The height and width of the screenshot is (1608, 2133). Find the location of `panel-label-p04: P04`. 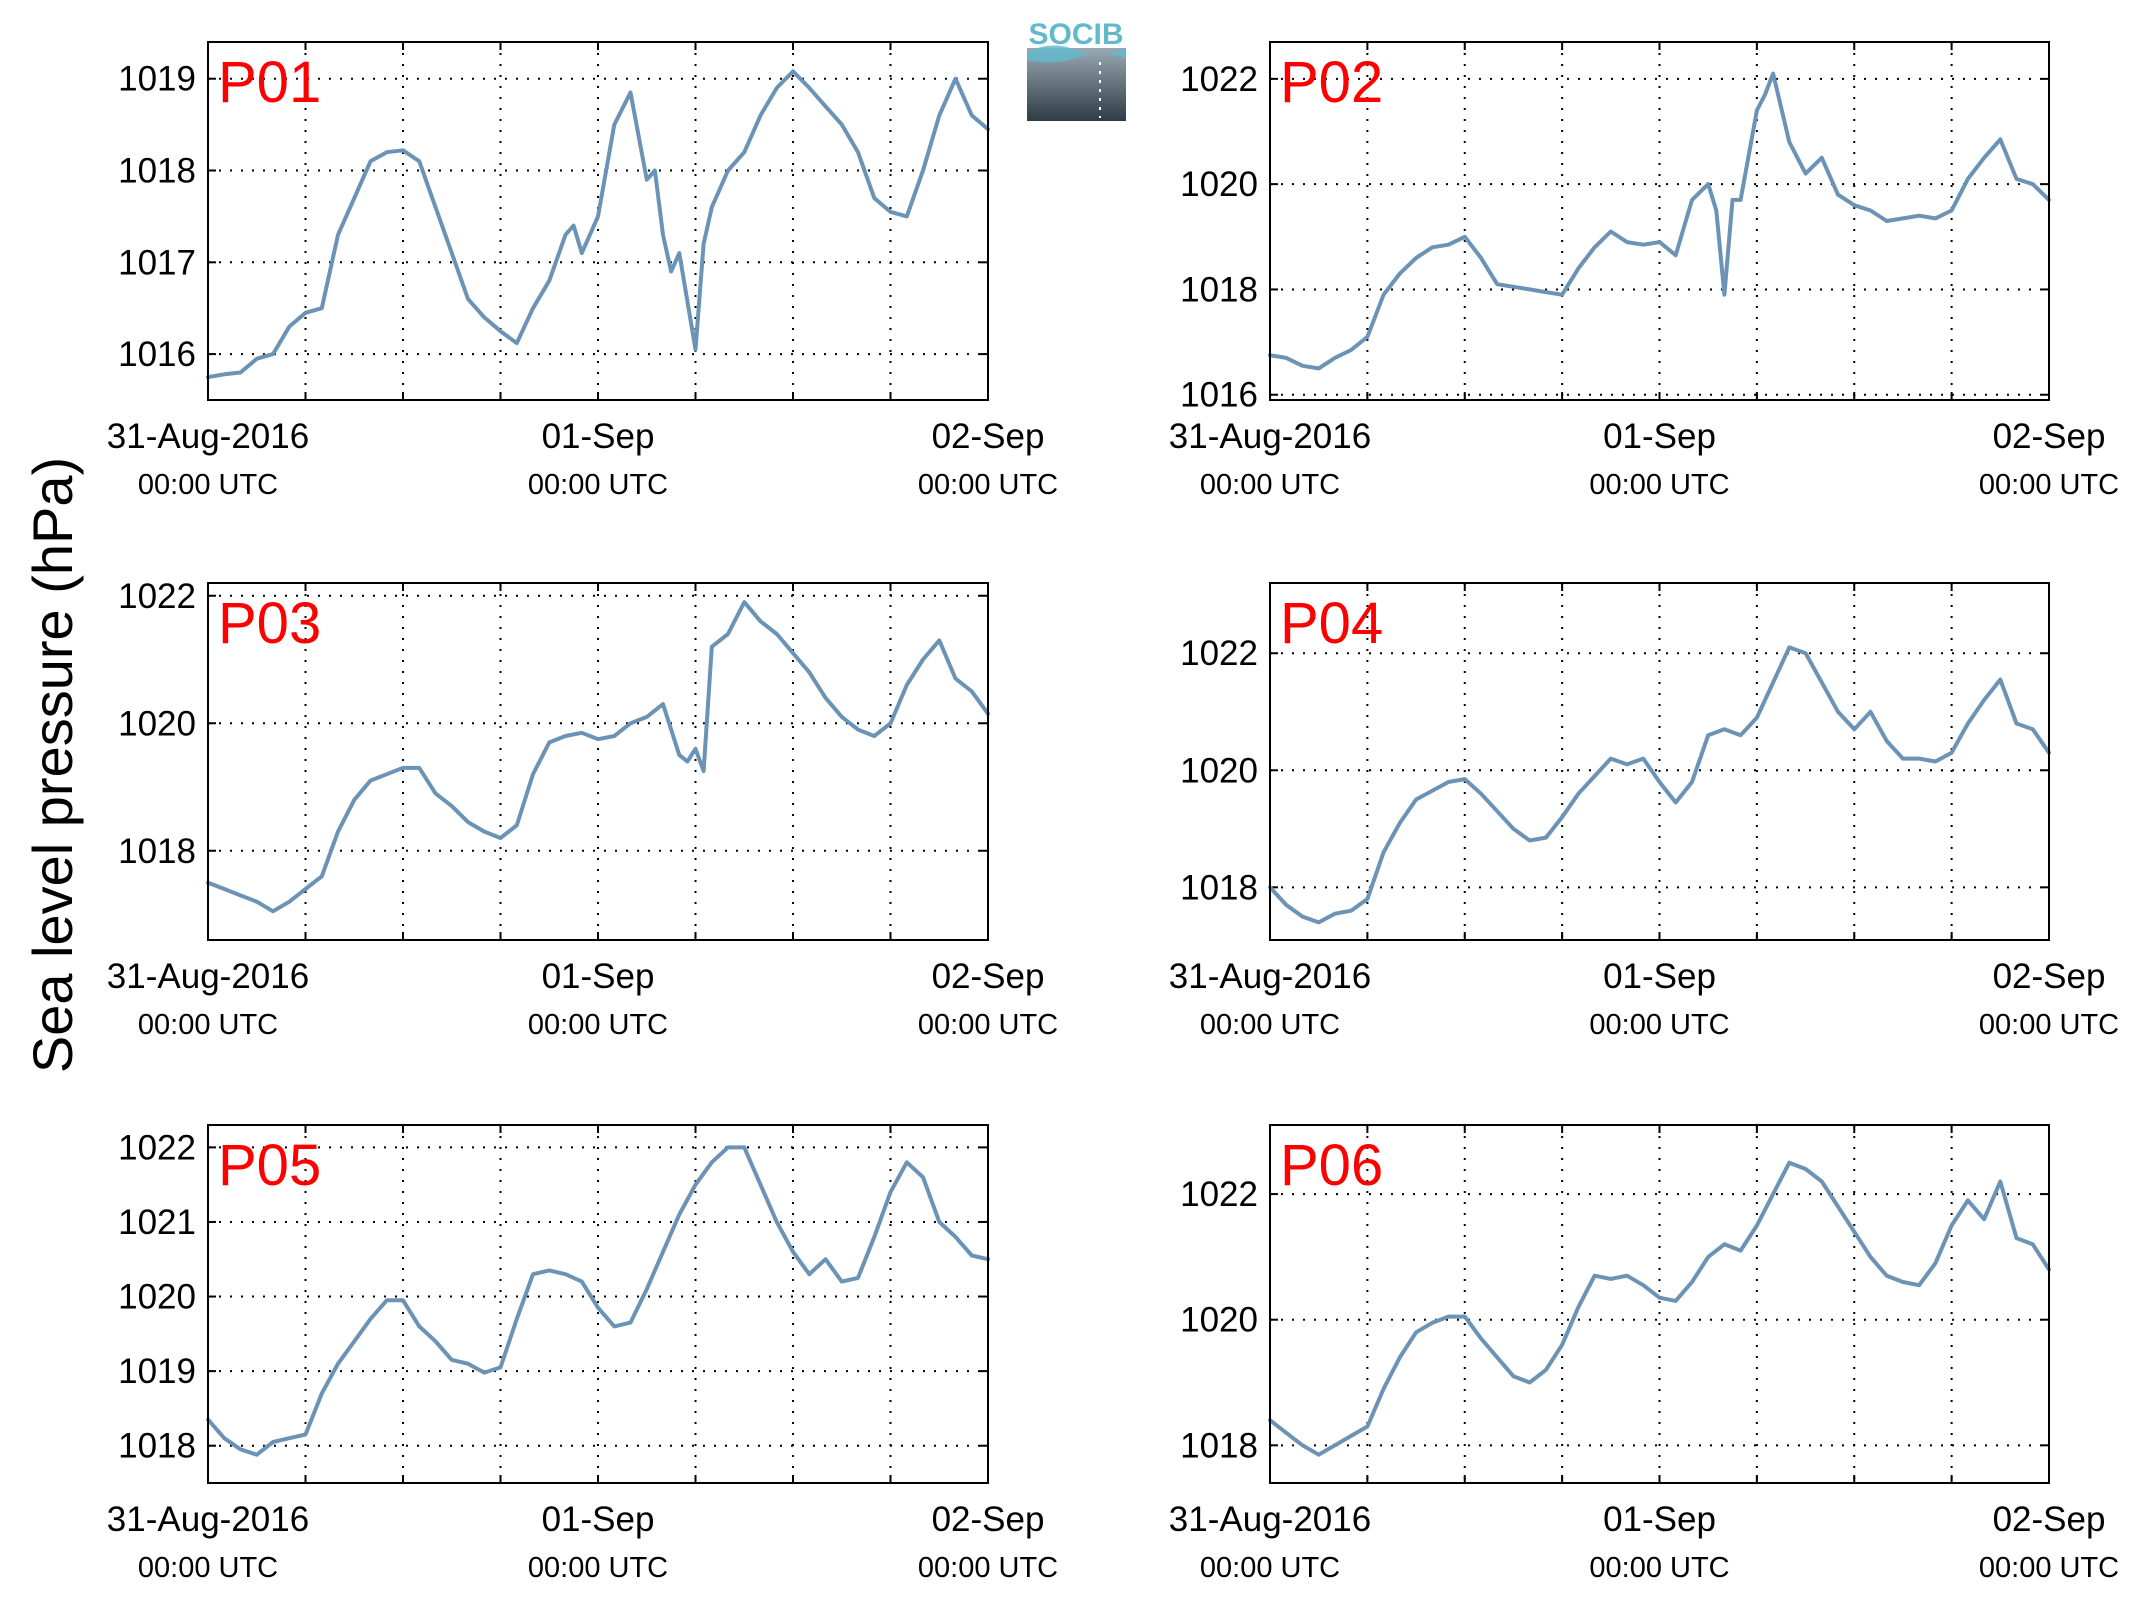

panel-label-p04: P04 is located at coordinates (1331, 623).